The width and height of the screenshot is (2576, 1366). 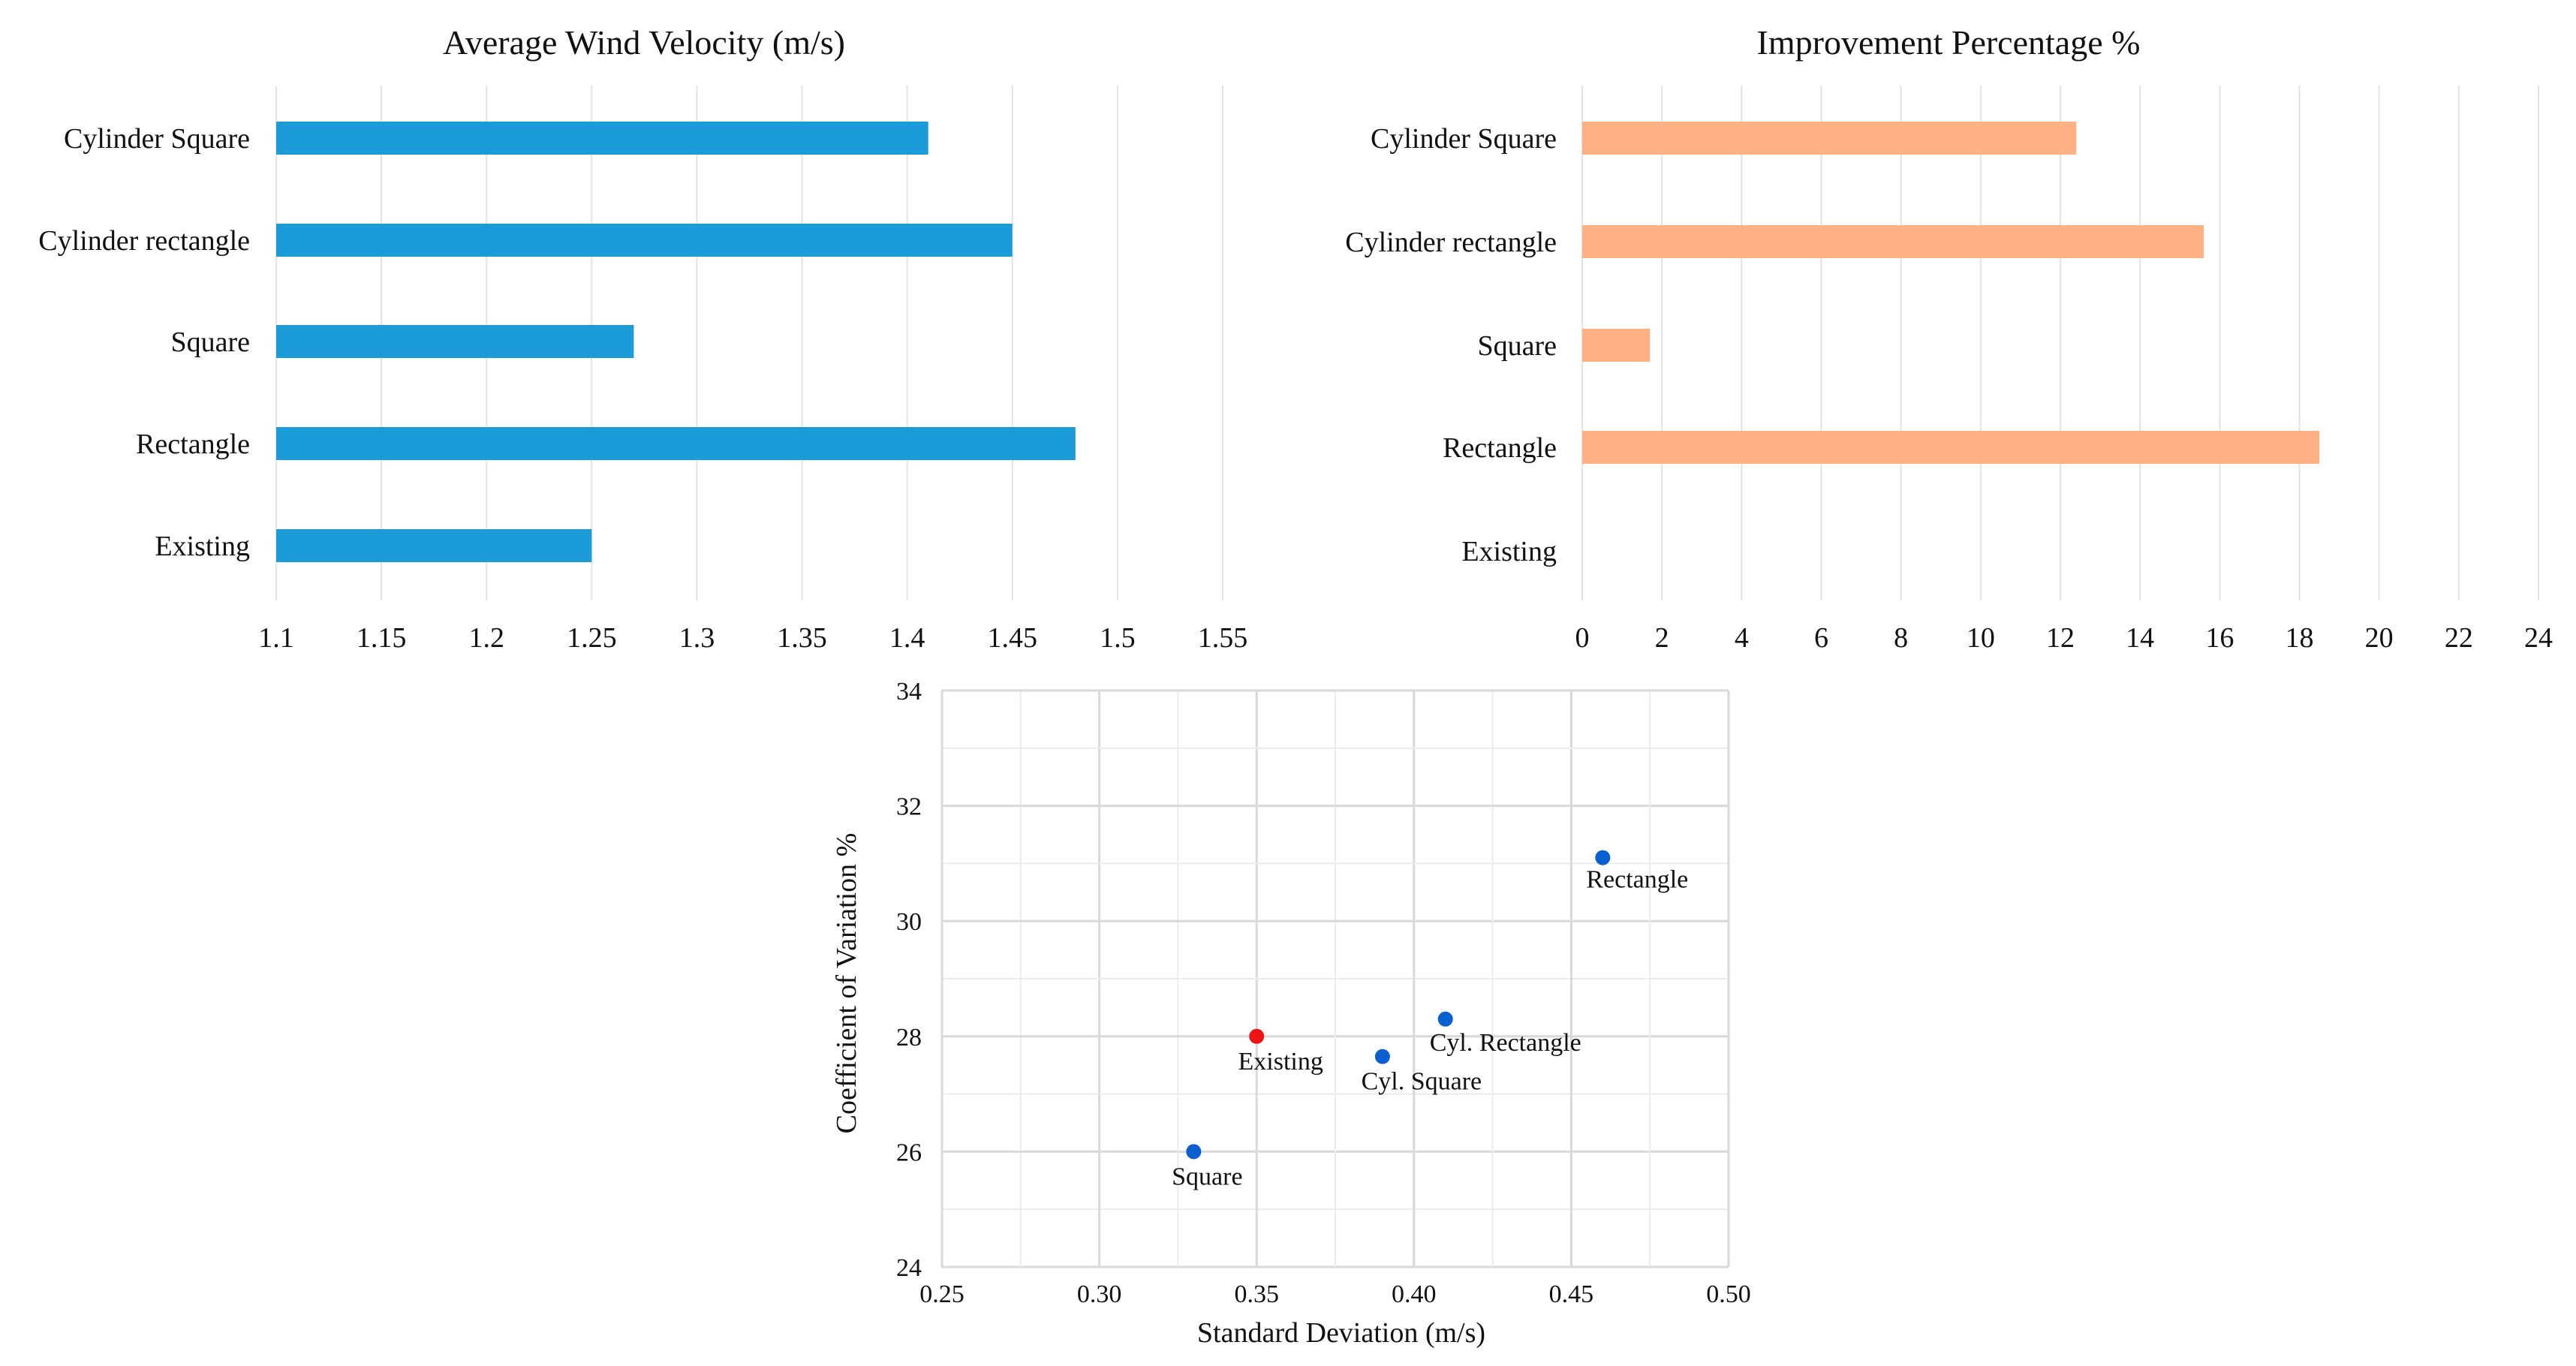 I want to click on x-tick-label: 1.35, so click(x=802, y=638).